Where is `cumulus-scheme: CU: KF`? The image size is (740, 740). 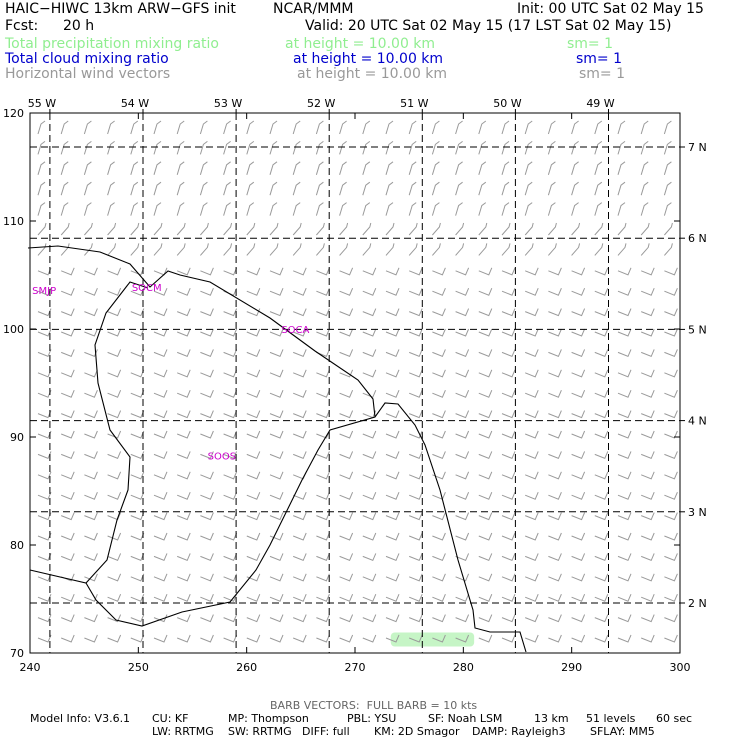 cumulus-scheme: CU: KF is located at coordinates (170, 718).